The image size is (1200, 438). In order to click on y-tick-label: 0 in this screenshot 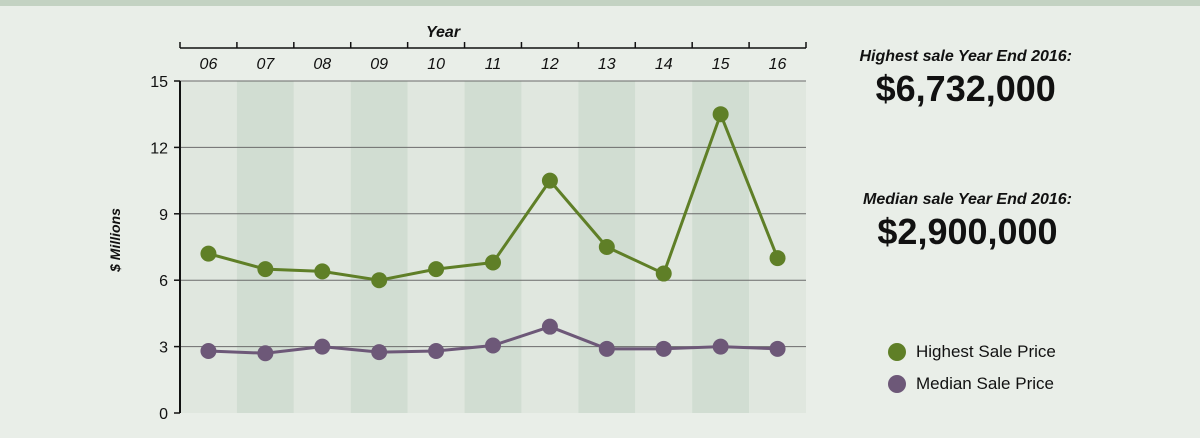, I will do `click(163, 414)`.